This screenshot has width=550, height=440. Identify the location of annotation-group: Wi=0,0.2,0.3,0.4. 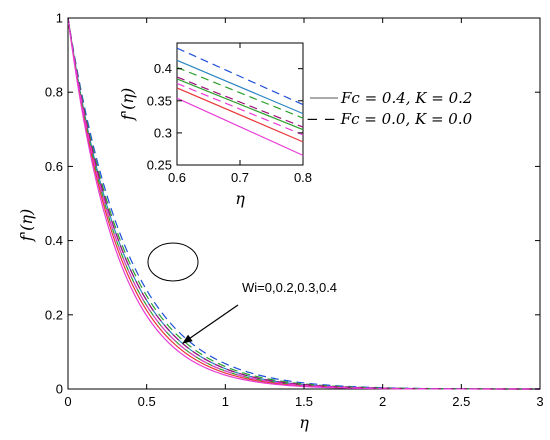
(242, 293).